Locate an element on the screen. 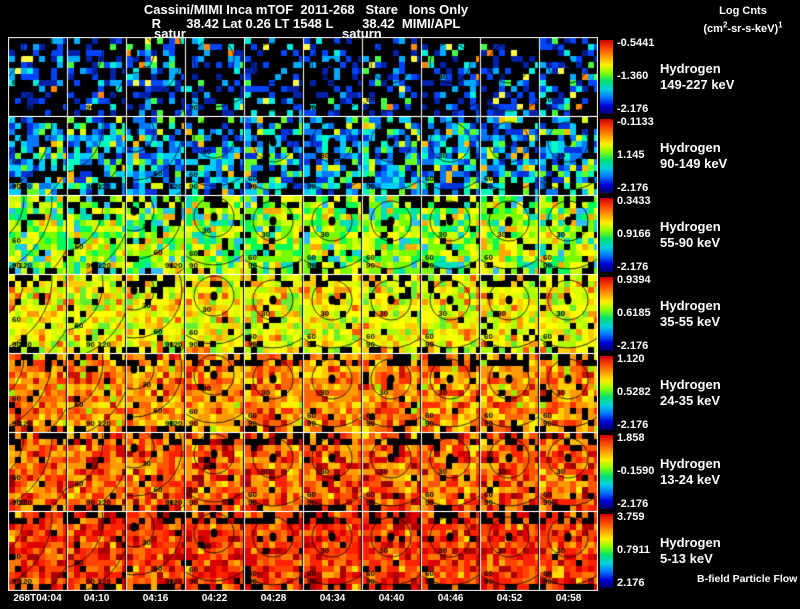 This screenshot has width=800, height=609. saturn-marker-label: satur is located at coordinates (170, 33).